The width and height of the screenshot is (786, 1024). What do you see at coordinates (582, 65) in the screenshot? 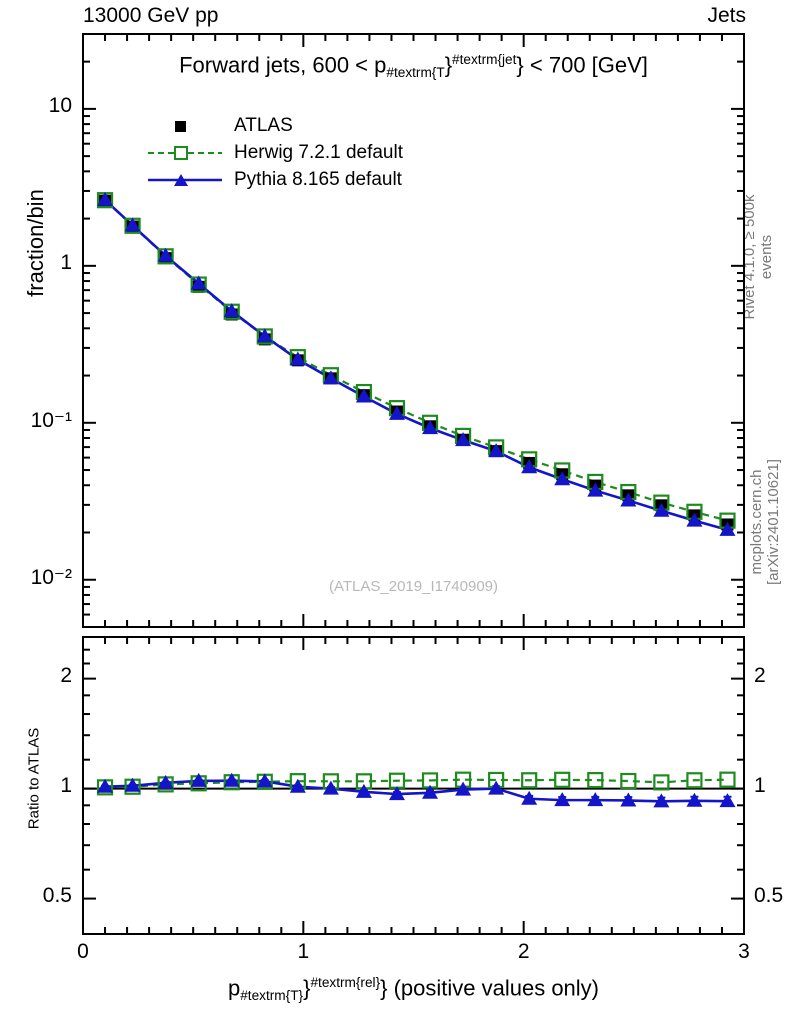
I see `plot-title-tail: } < 700 [GeV]` at bounding box center [582, 65].